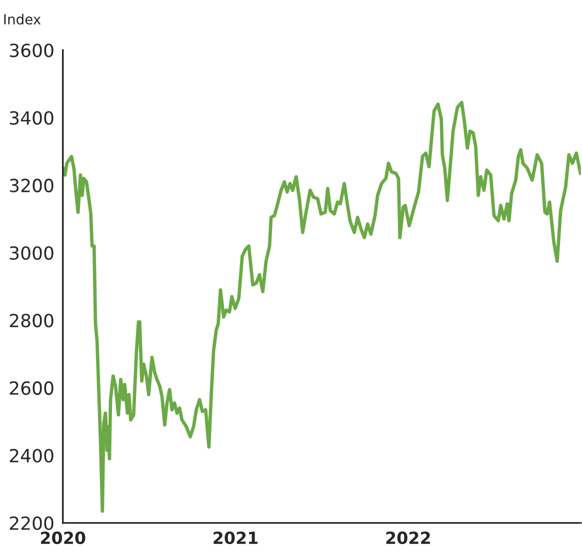 This screenshot has width=582, height=551. What do you see at coordinates (32, 321) in the screenshot?
I see `y-tick-label: 2800` at bounding box center [32, 321].